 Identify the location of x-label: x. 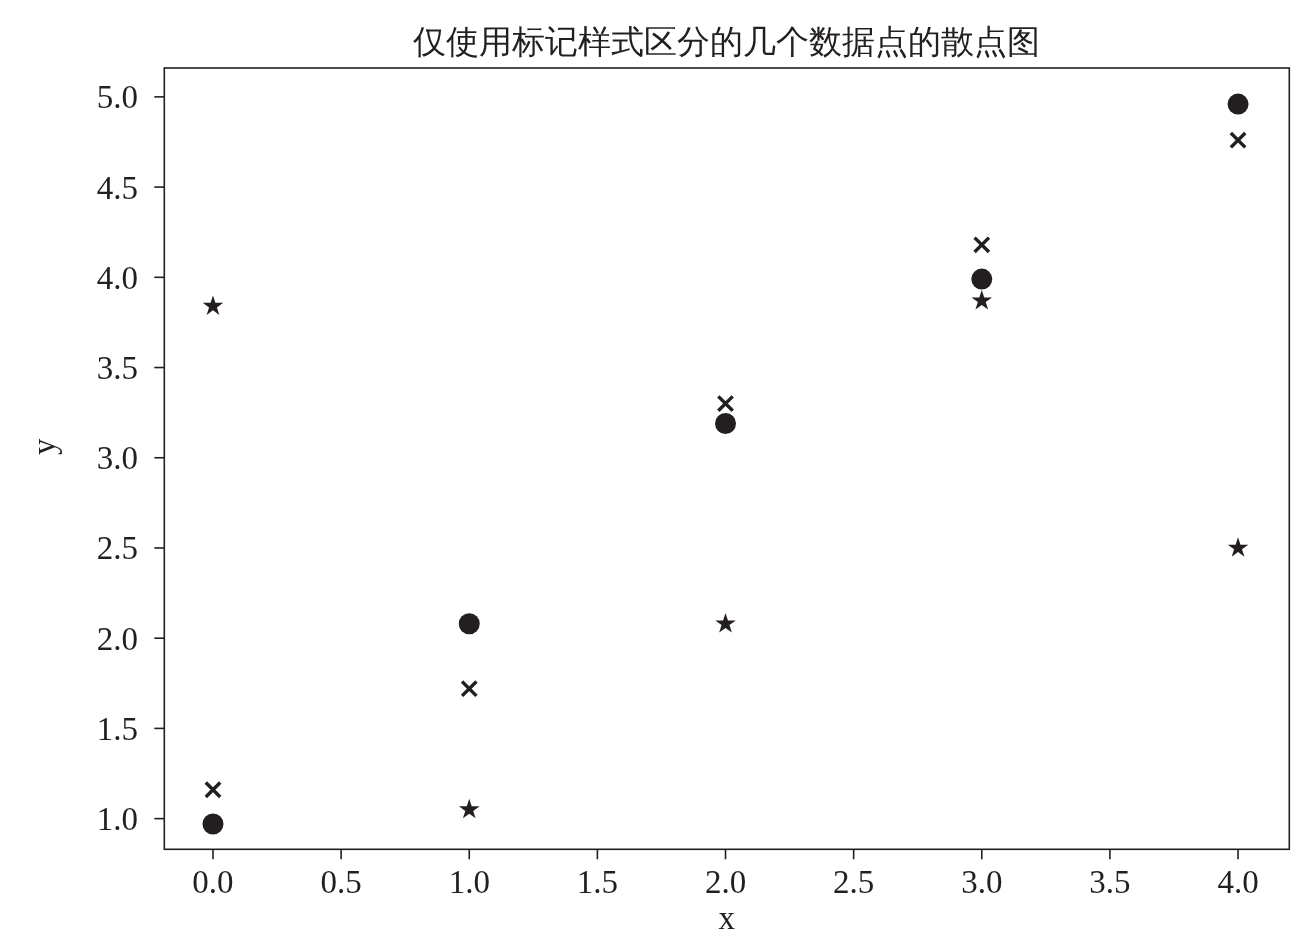
(727, 918).